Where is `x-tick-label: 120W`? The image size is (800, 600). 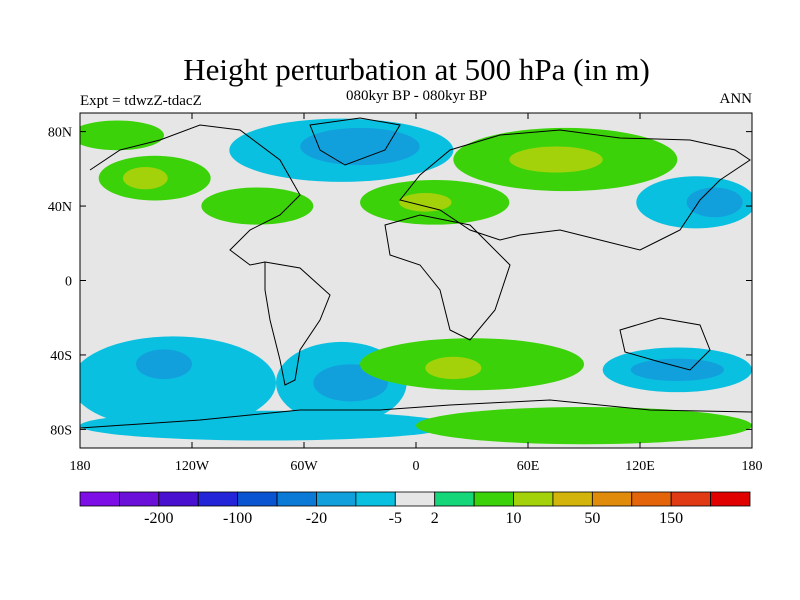
x-tick-label: 120W is located at coordinates (192, 466).